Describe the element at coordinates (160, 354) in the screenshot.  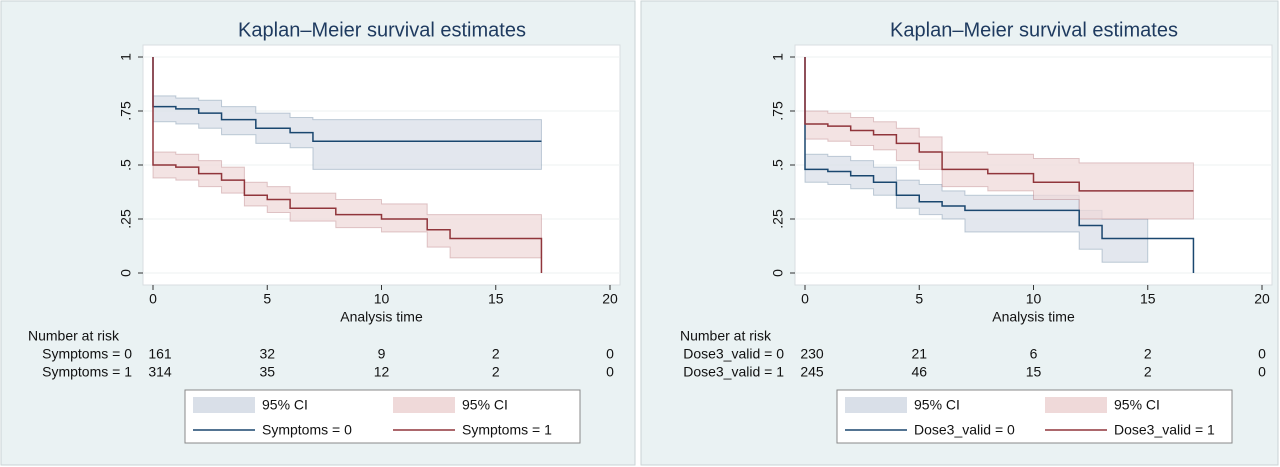
I see `risk-count: 161` at that location.